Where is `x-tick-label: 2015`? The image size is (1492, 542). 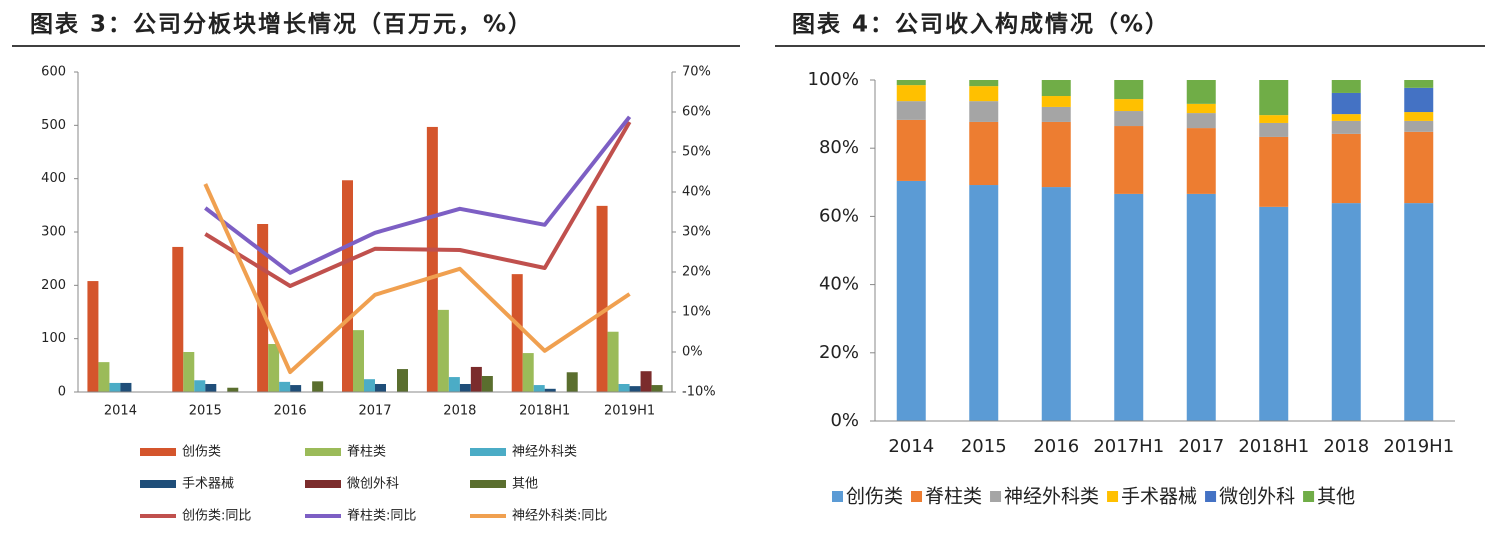 x-tick-label: 2015 is located at coordinates (205, 411).